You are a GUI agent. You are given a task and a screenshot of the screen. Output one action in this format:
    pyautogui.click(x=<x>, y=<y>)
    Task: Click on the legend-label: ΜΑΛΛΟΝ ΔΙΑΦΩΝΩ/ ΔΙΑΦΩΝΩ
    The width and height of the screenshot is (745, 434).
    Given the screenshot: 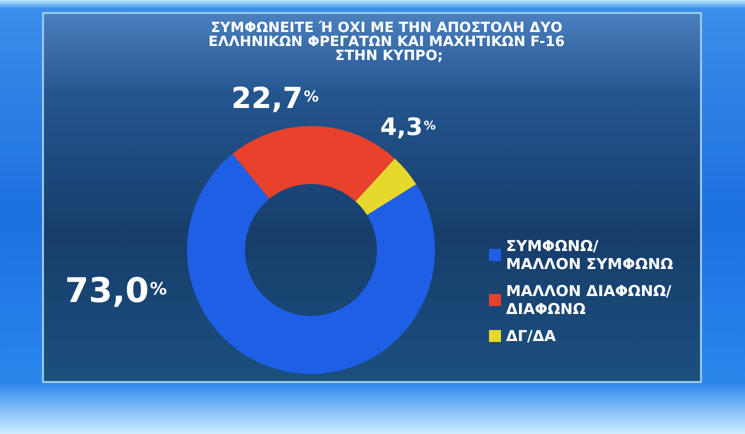 What is the action you would take?
    pyautogui.click(x=589, y=300)
    